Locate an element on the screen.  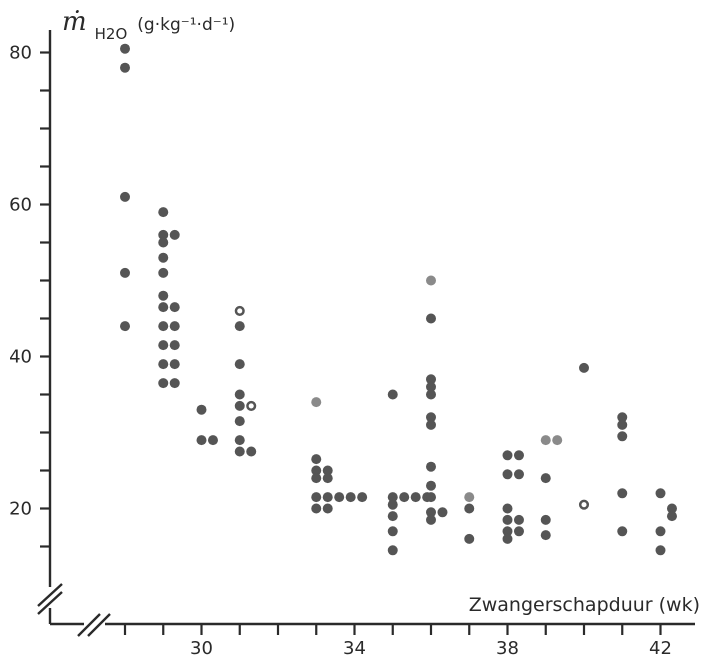
x-tick-label-42: 42 is located at coordinates (660, 648).